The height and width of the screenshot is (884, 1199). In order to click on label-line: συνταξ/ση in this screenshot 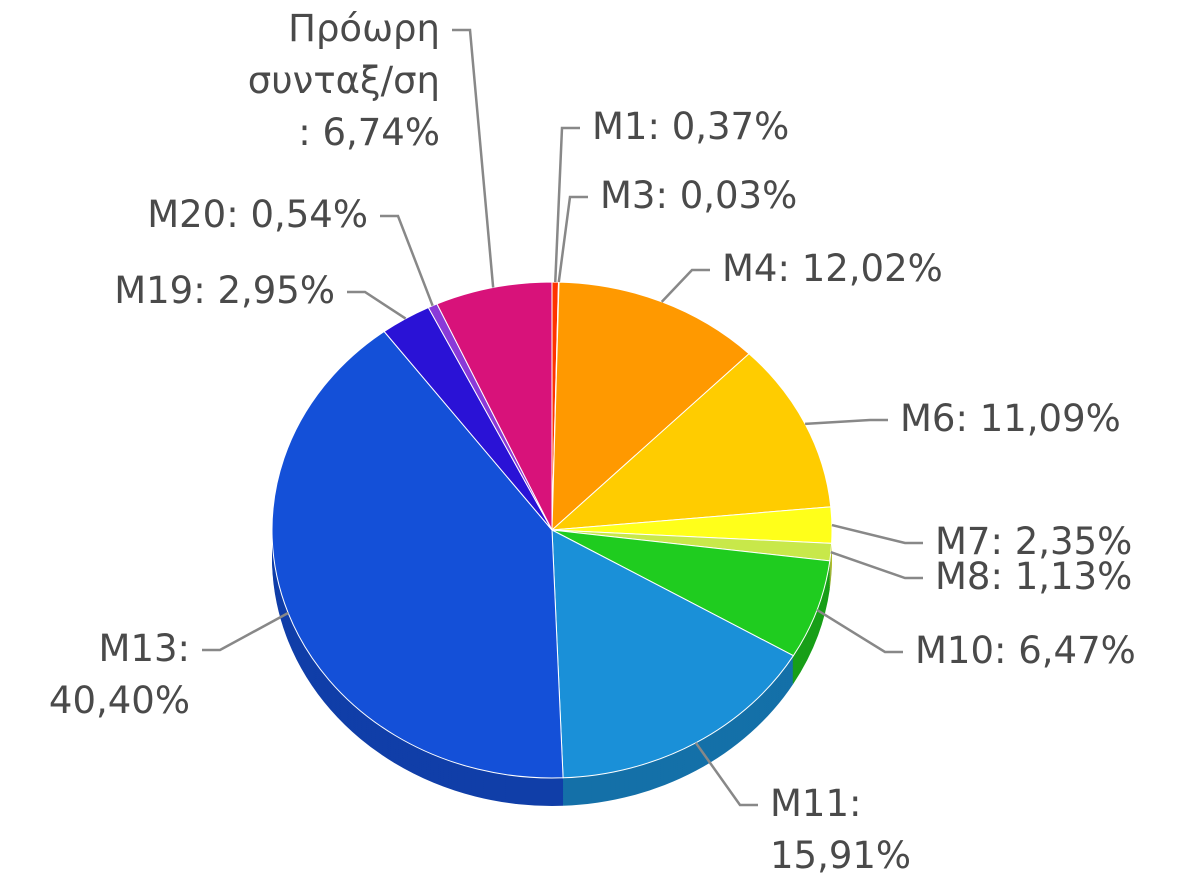, I will do `click(344, 80)`.